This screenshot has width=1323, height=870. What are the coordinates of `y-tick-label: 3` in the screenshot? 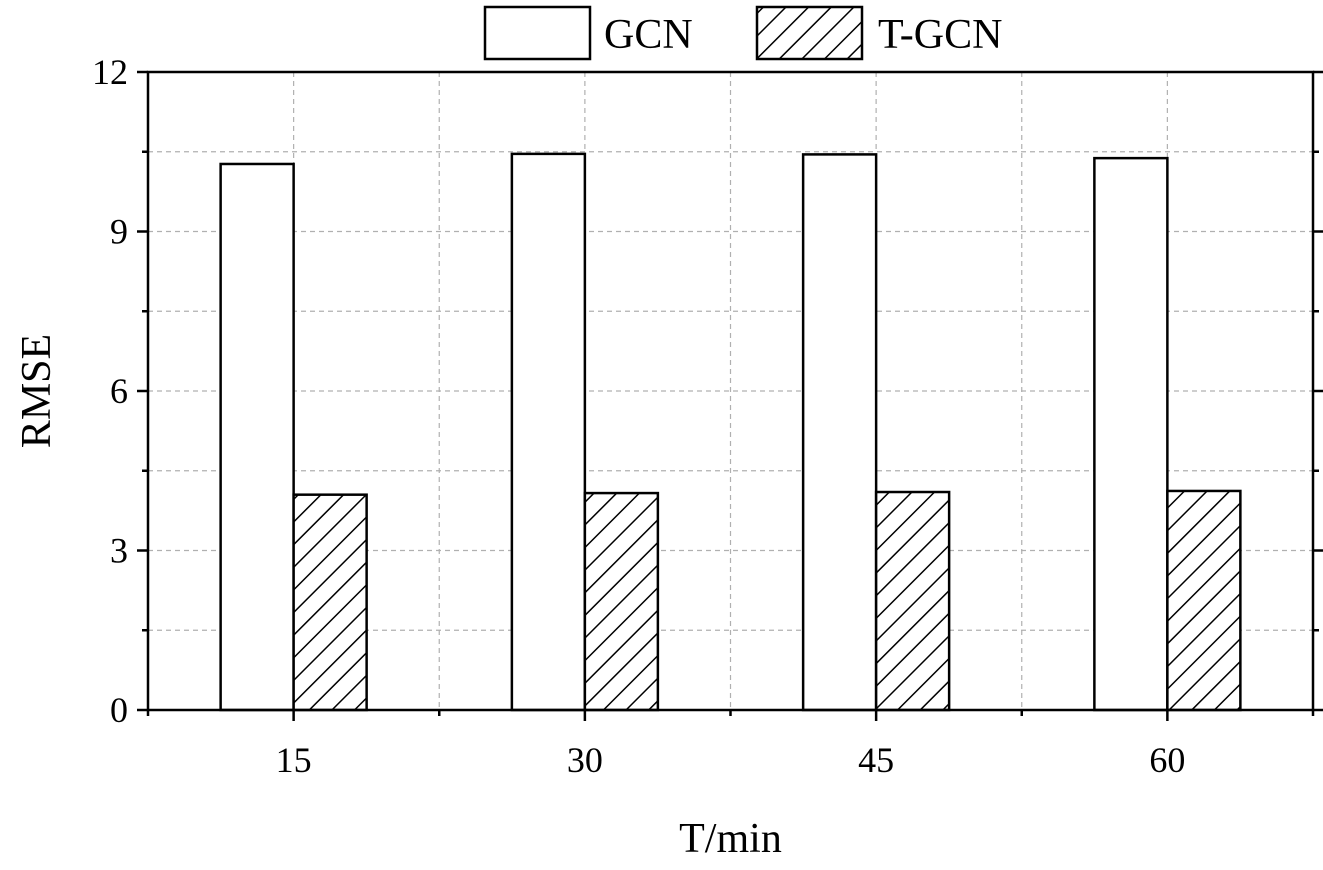 It's located at (119, 551).